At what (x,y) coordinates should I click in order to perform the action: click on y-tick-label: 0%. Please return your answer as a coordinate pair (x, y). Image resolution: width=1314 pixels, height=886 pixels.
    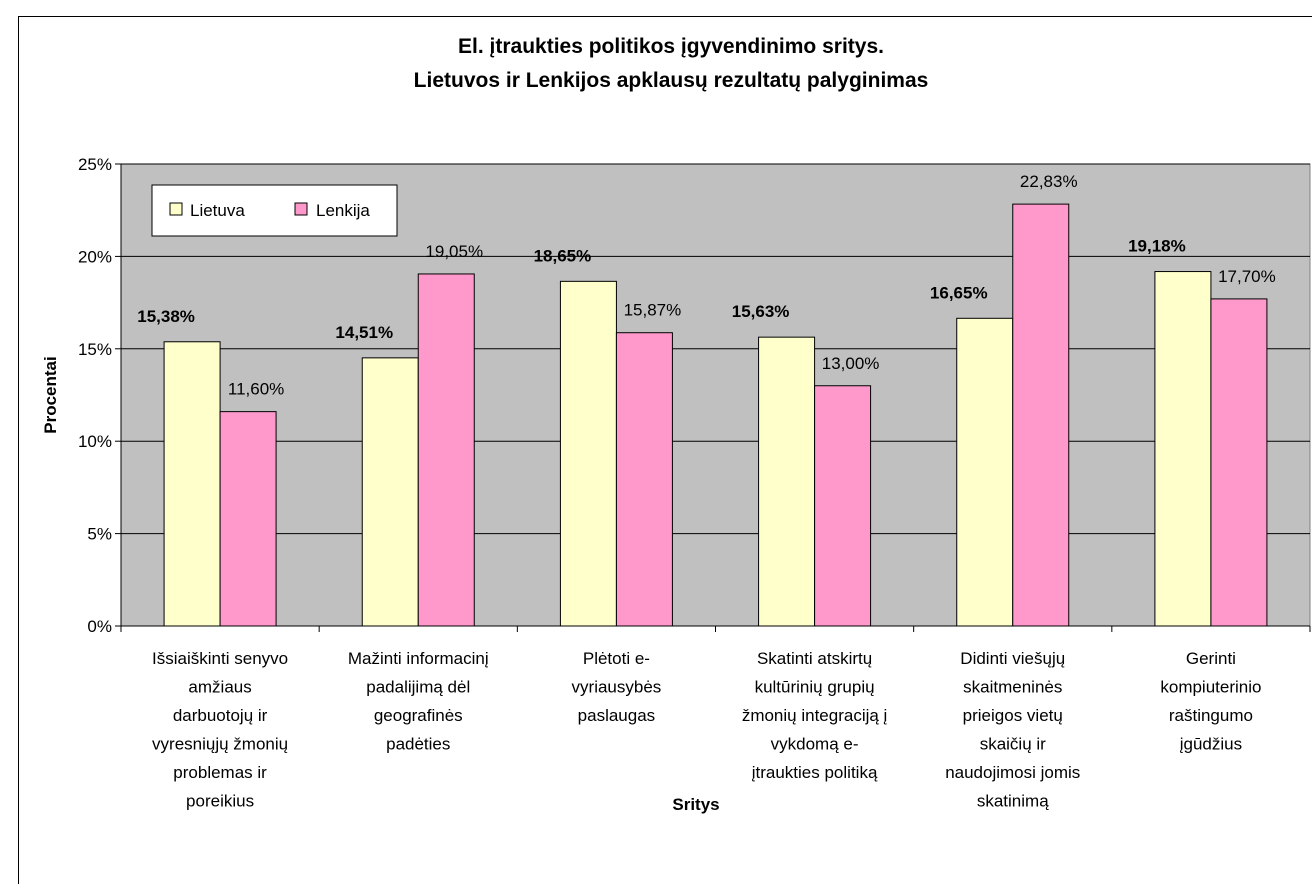
    Looking at the image, I should click on (99, 626).